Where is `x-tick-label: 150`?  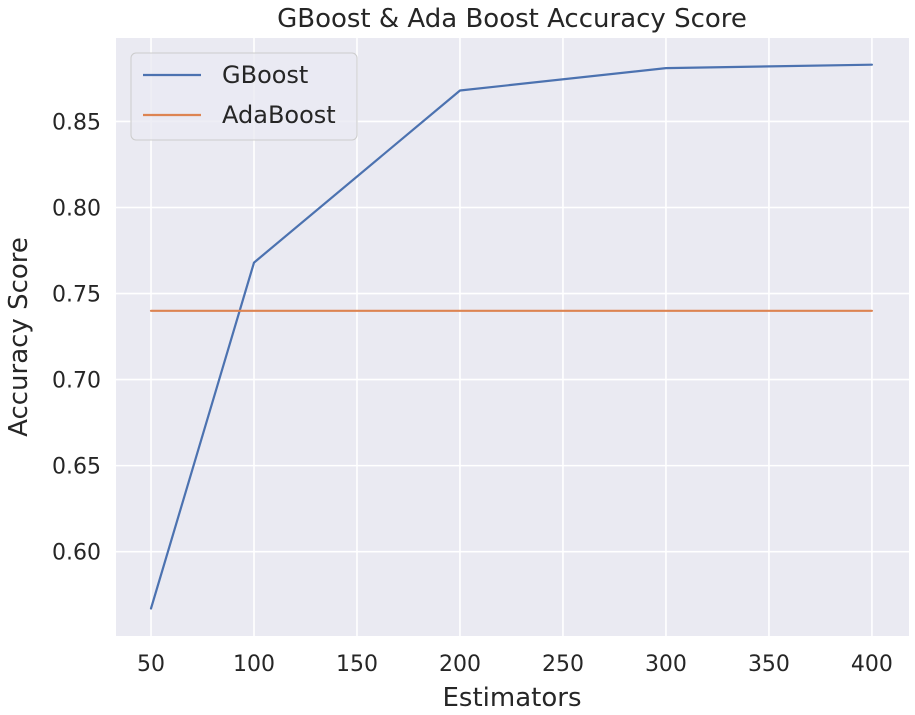 x-tick-label: 150 is located at coordinates (357, 664).